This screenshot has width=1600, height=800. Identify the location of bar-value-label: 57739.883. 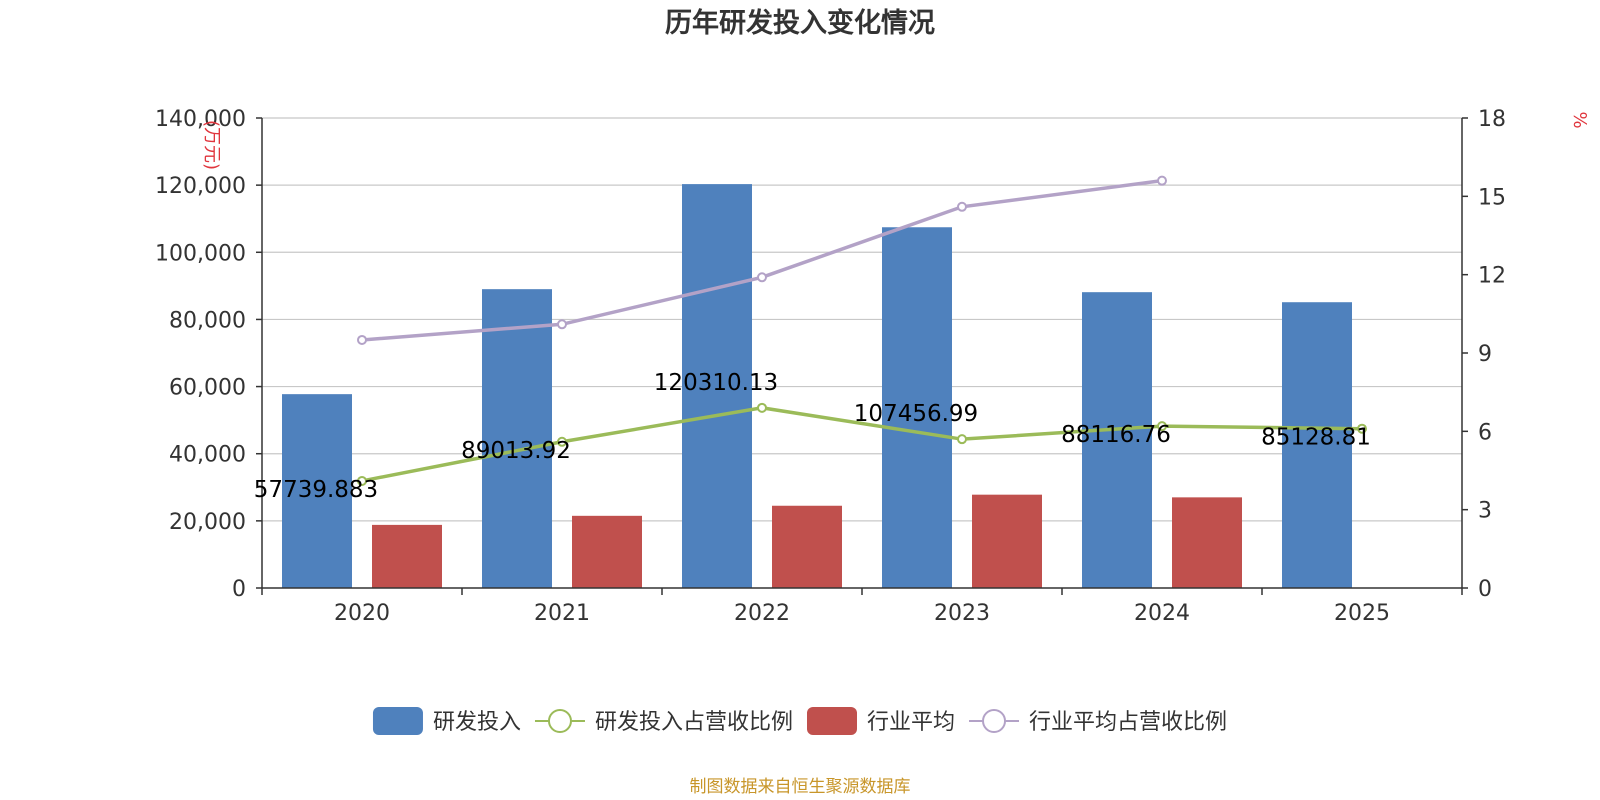
(316, 490).